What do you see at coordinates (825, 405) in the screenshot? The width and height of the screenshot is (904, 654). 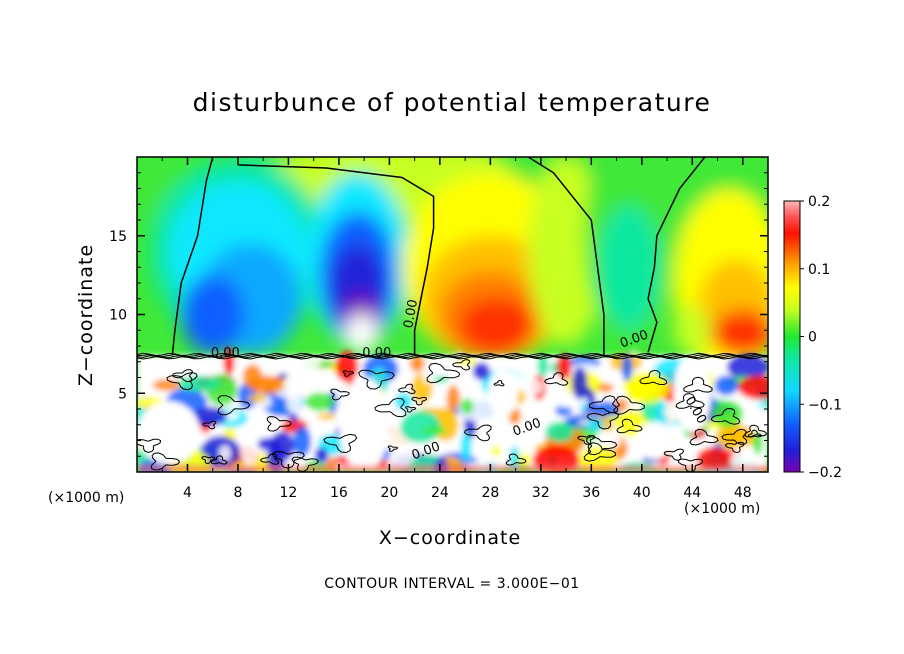 I see `colorbar-tick-label: −0.1` at bounding box center [825, 405].